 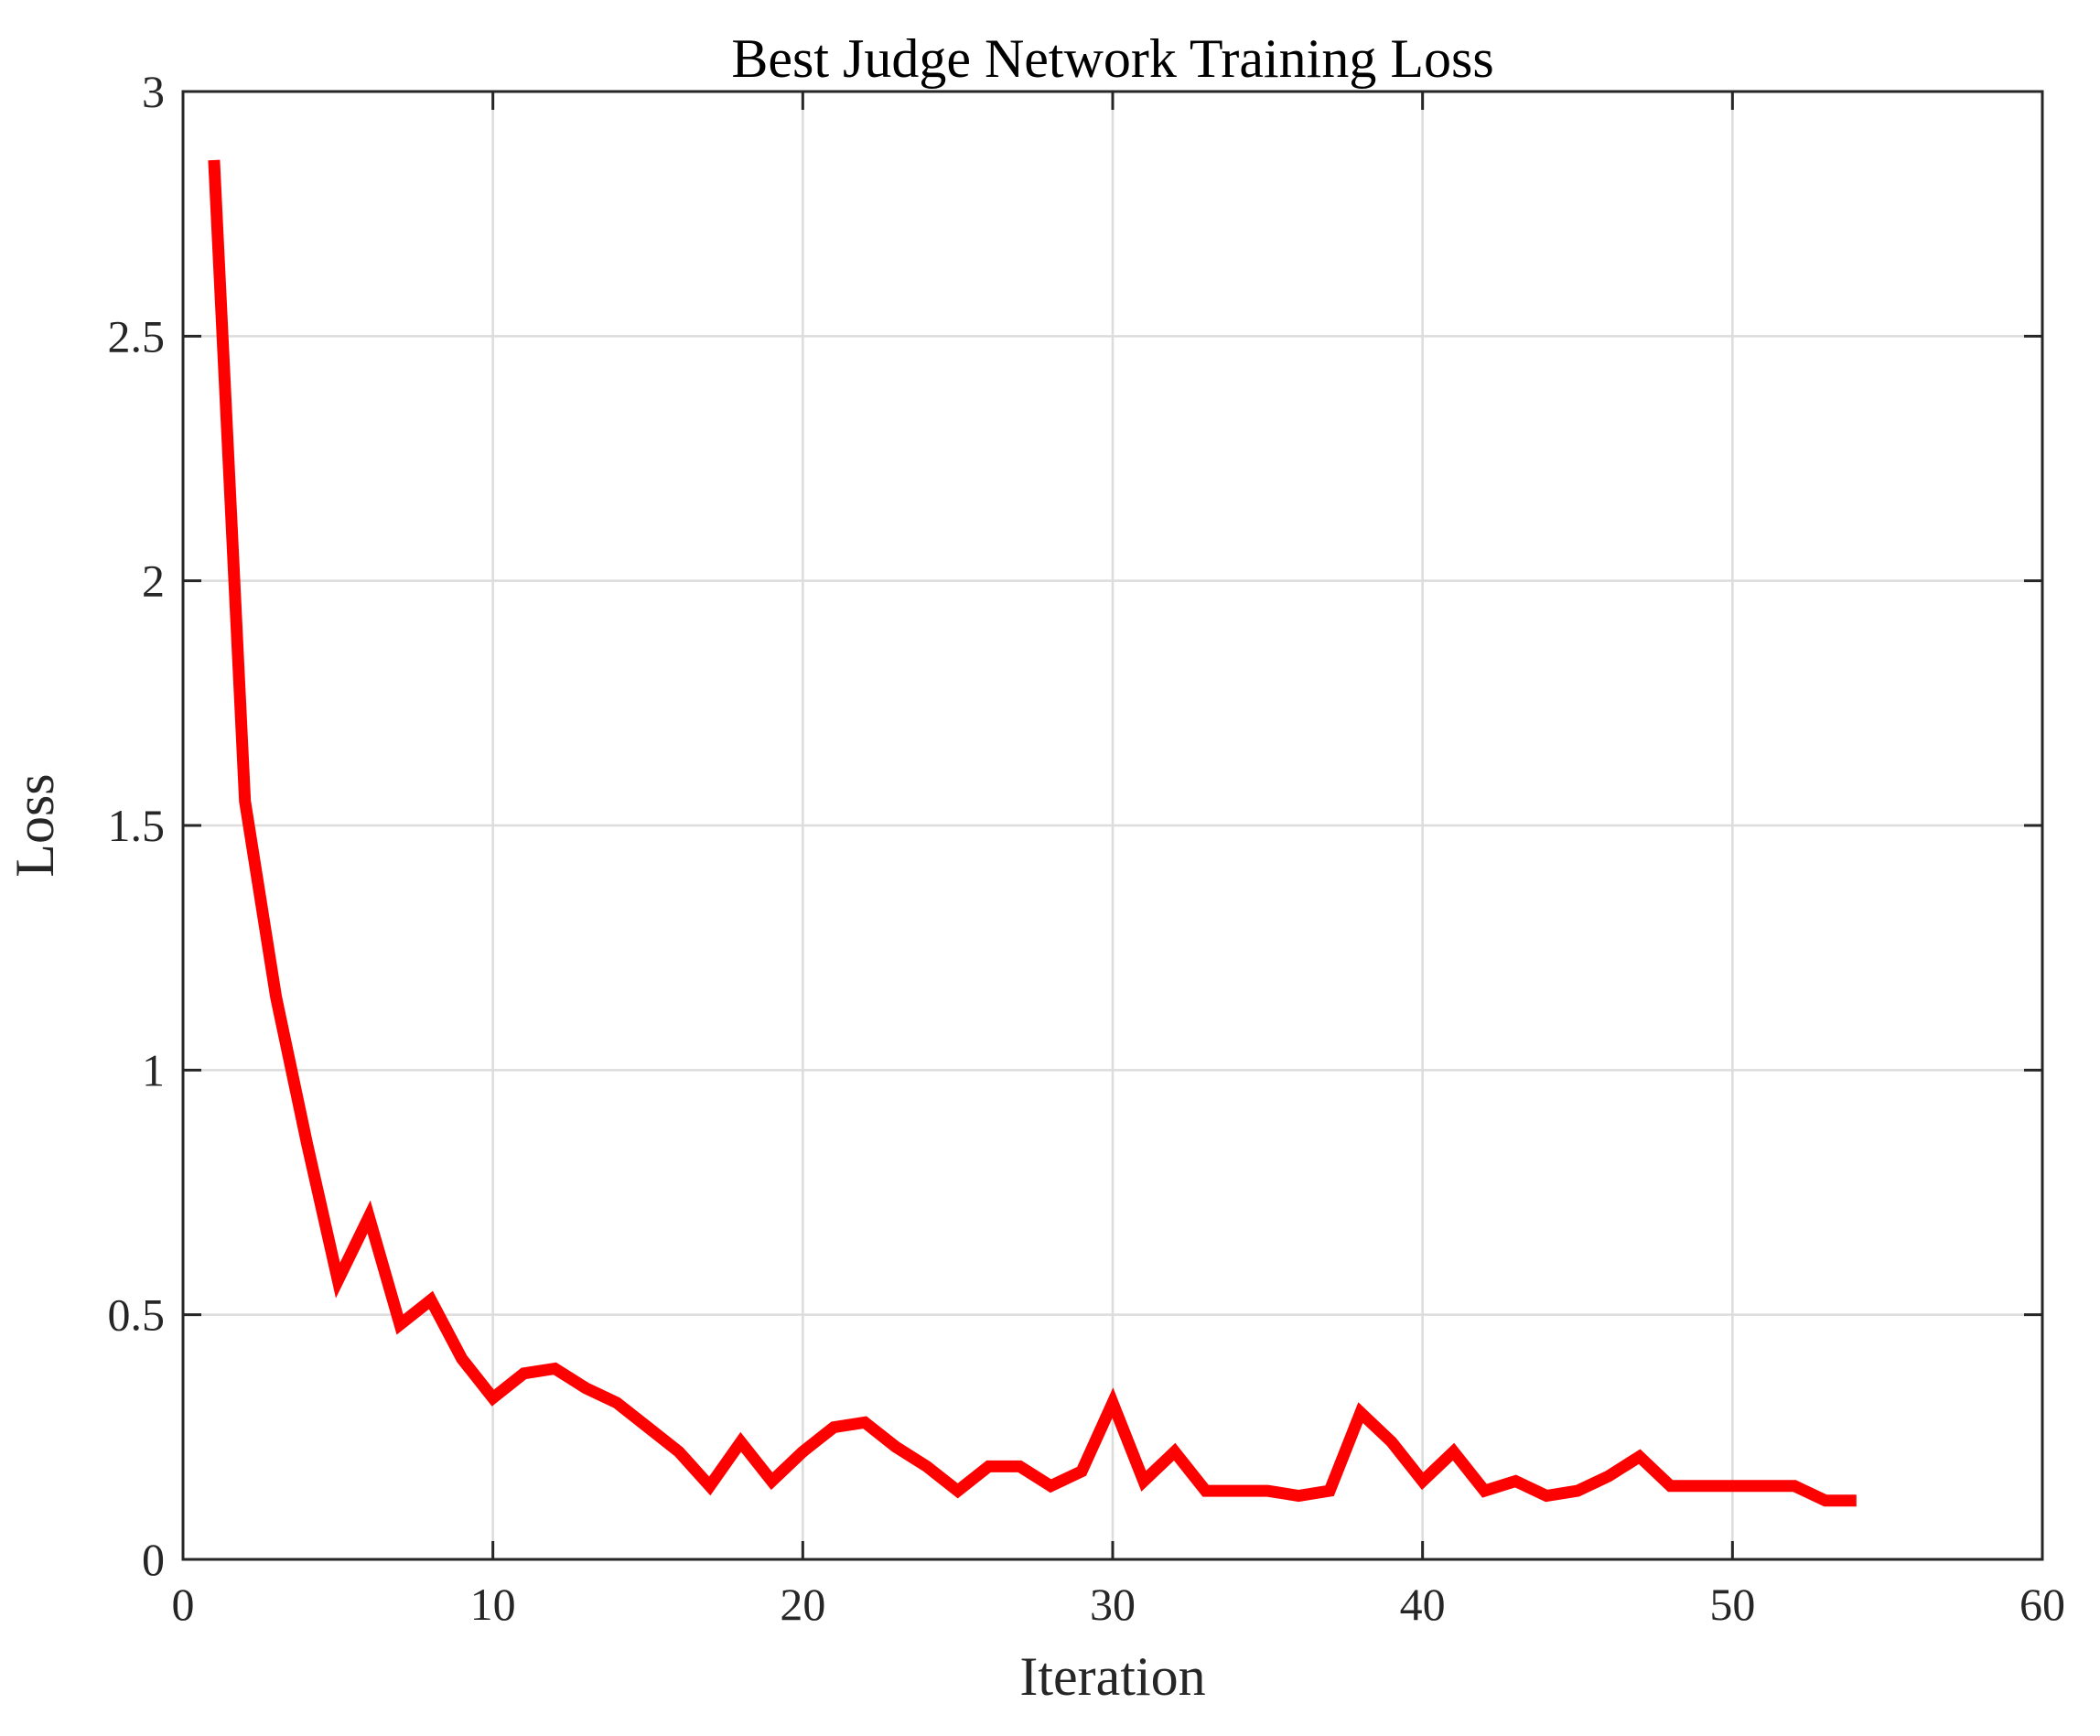 I want to click on x-axis-label: Iteration, so click(x=1112, y=1677).